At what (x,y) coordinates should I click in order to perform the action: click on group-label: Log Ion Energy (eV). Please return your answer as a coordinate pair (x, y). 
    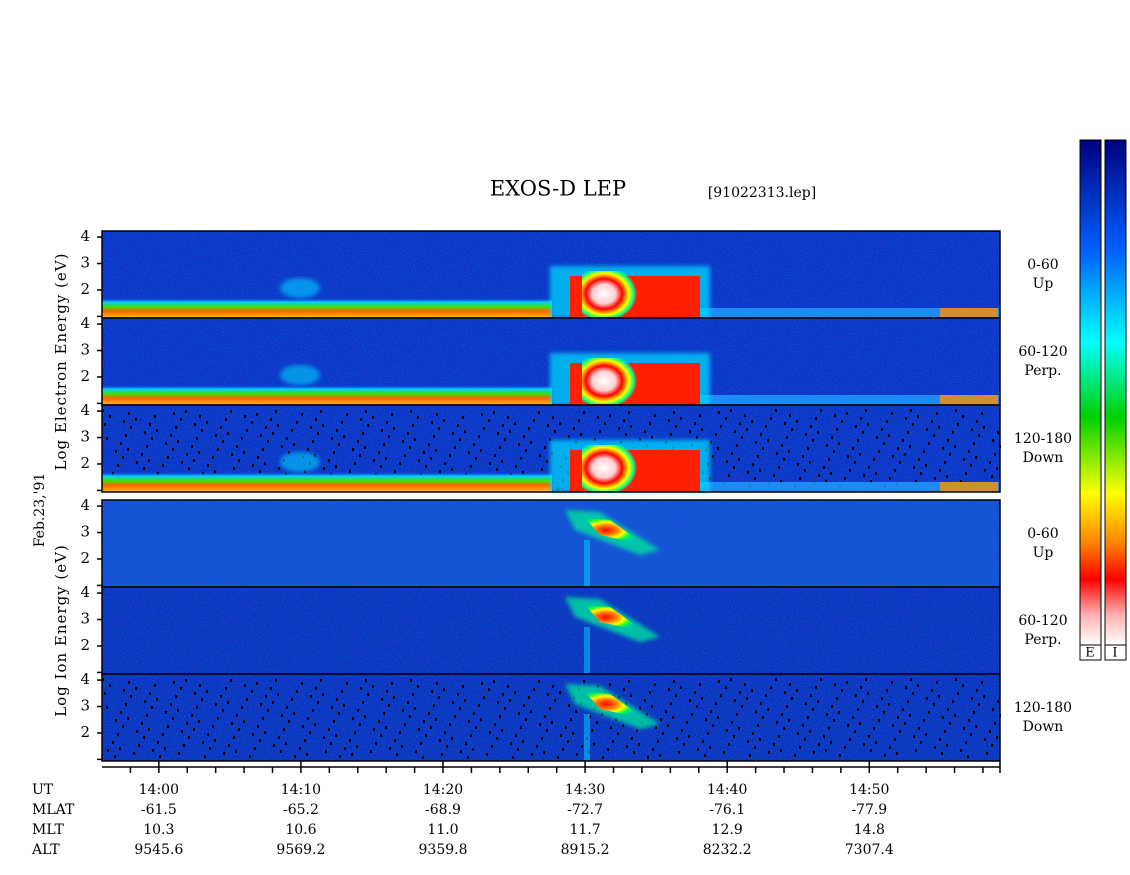
    Looking at the image, I should click on (61, 630).